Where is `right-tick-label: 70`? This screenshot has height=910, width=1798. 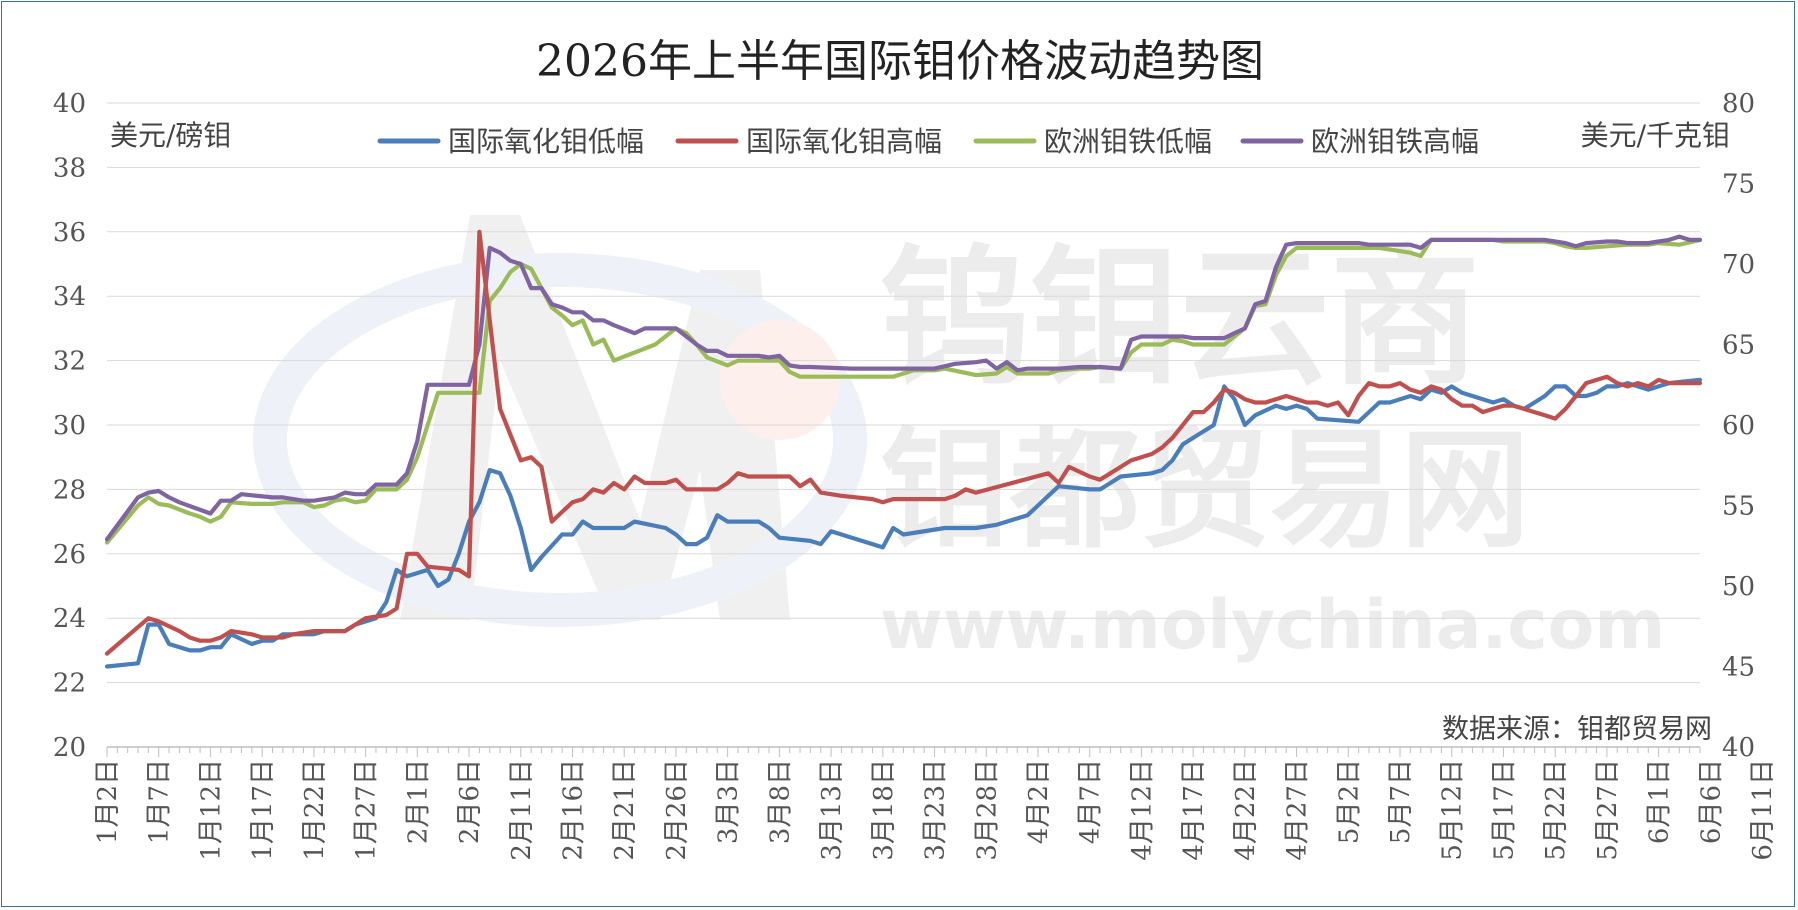
right-tick-label: 70 is located at coordinates (1738, 265).